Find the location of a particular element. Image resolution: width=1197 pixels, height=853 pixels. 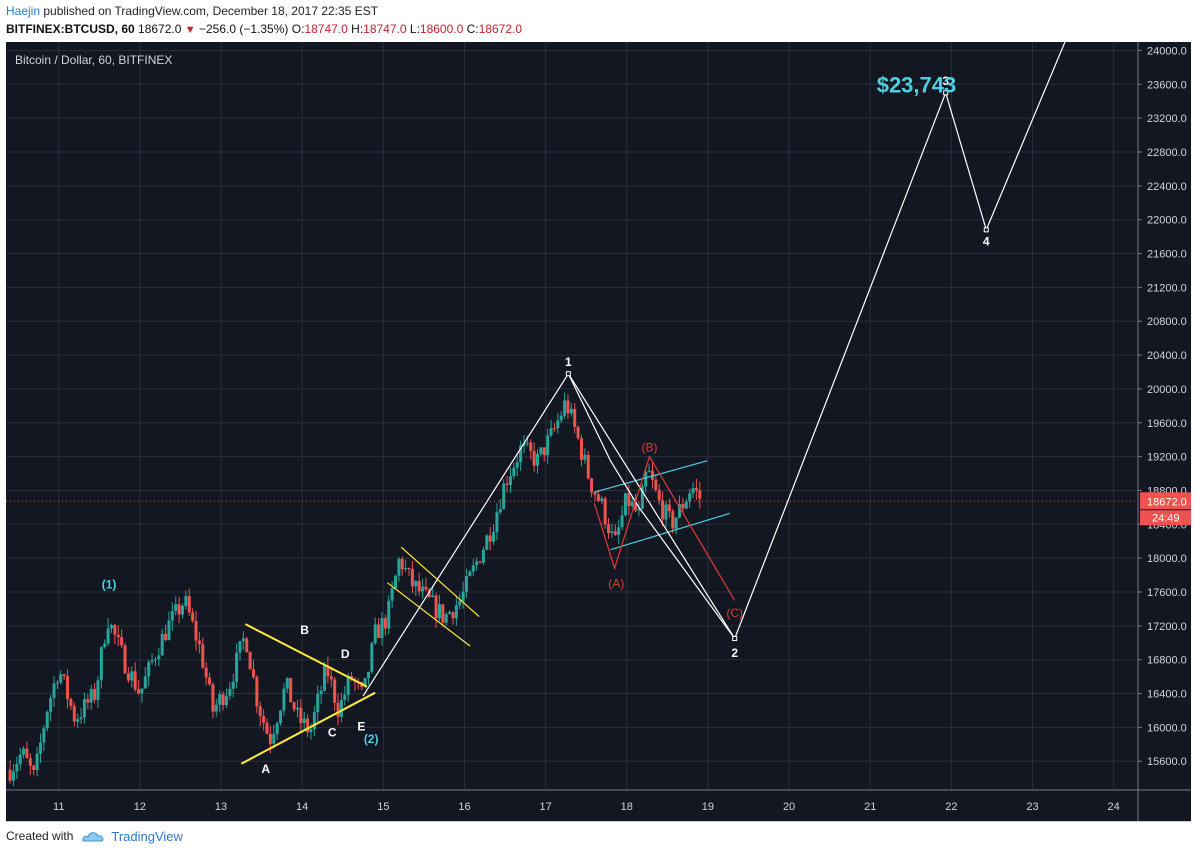

low-value: 18600.0 is located at coordinates (441, 29).